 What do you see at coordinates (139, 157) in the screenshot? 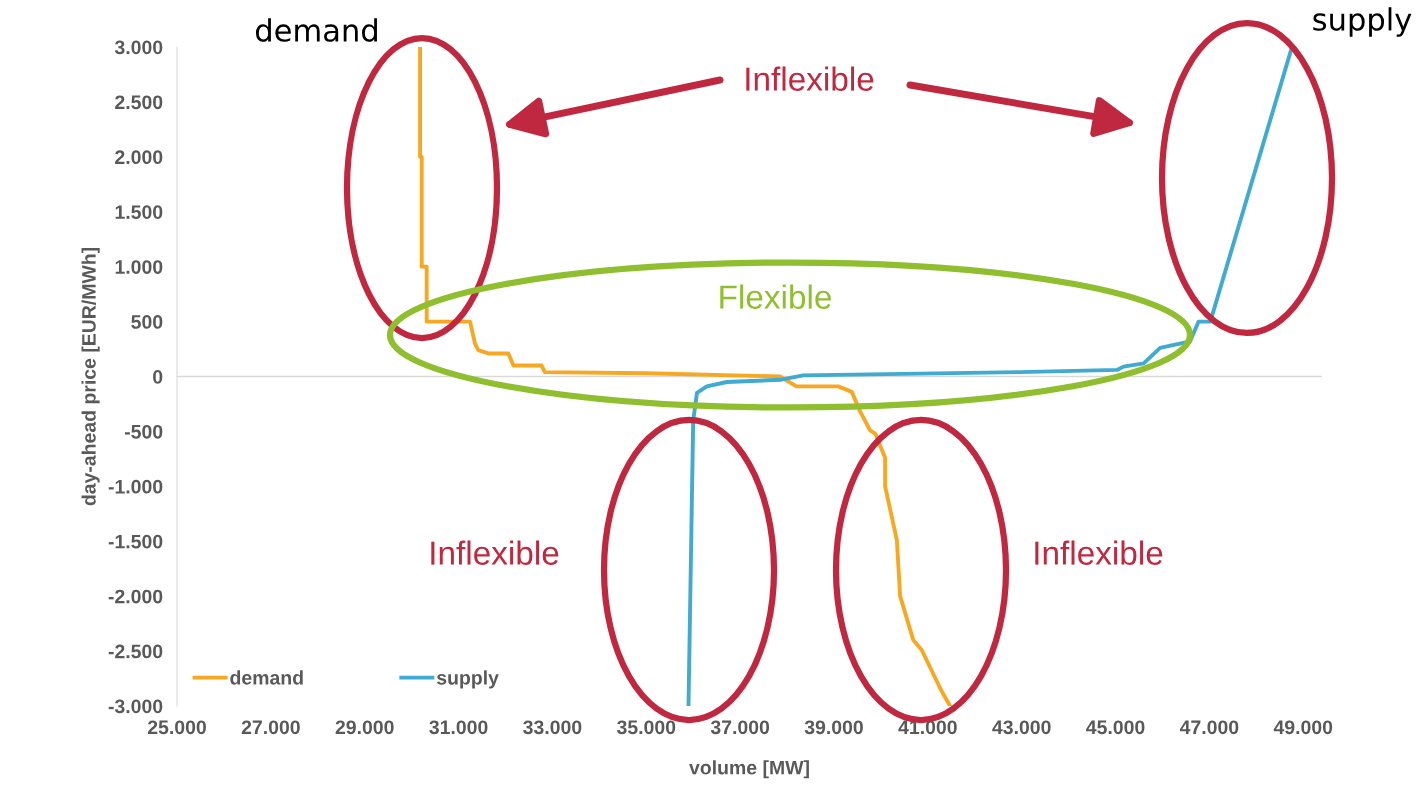
I see `y-tick-label: 2.000` at bounding box center [139, 157].